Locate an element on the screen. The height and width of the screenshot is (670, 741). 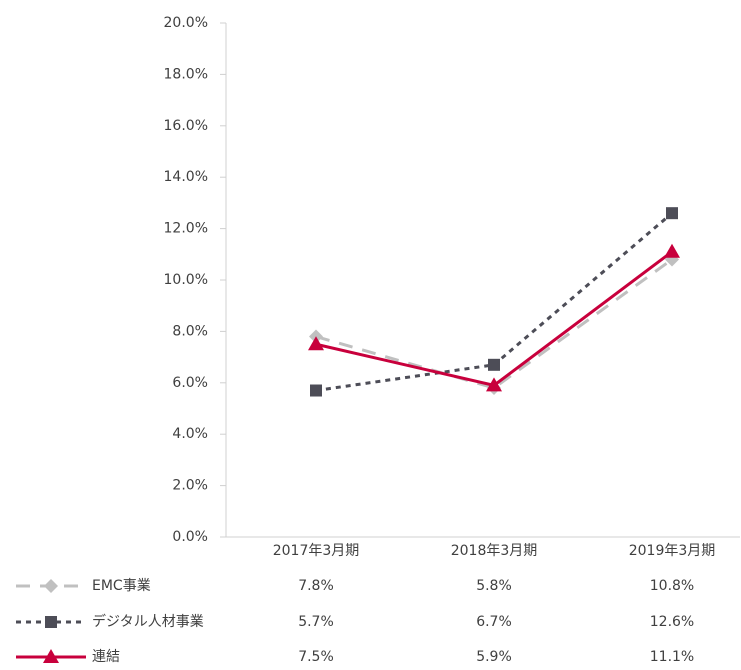
table-value: 5.8% is located at coordinates (494, 586).